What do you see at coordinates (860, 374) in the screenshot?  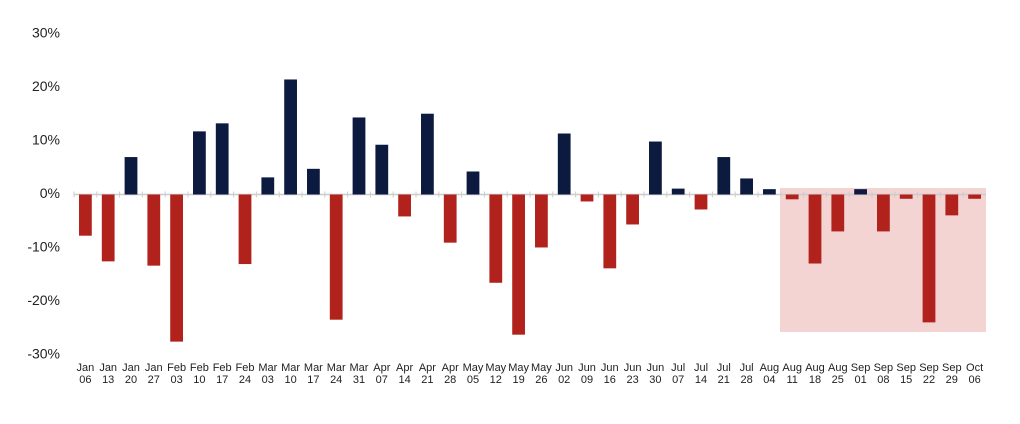 I see `x-tick-label: Sep 01` at bounding box center [860, 374].